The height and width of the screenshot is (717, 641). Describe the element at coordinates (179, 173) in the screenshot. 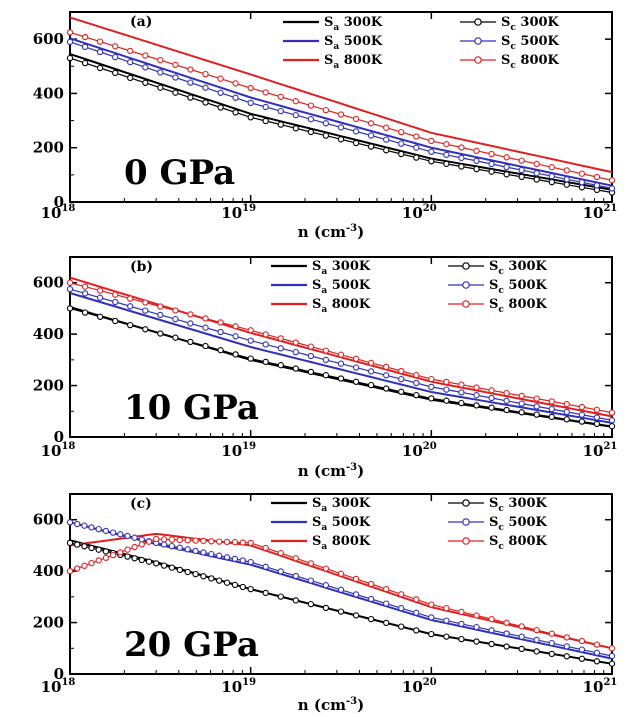

I see `pressure-label: 0 GPa` at that location.